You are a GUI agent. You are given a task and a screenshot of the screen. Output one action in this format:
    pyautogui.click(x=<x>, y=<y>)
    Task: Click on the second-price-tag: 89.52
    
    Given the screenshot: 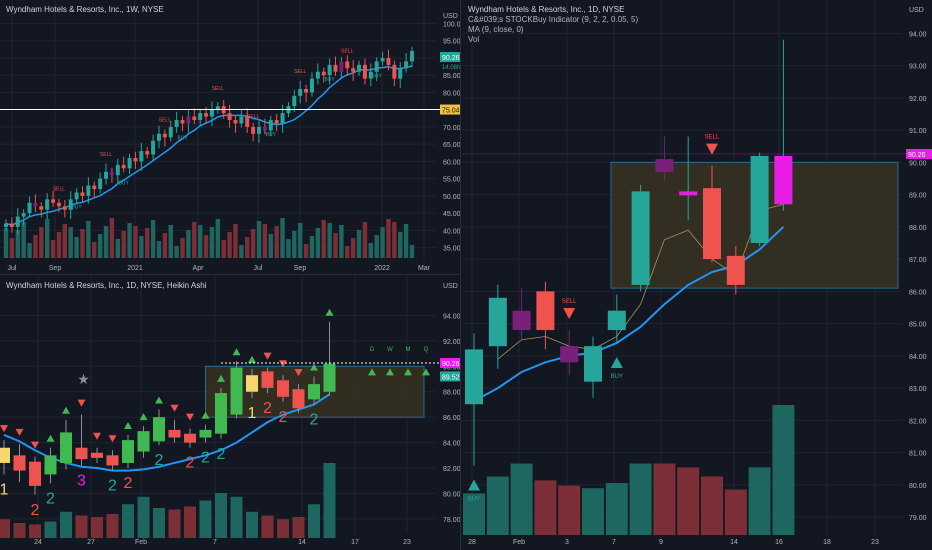 What is the action you would take?
    pyautogui.click(x=451, y=377)
    